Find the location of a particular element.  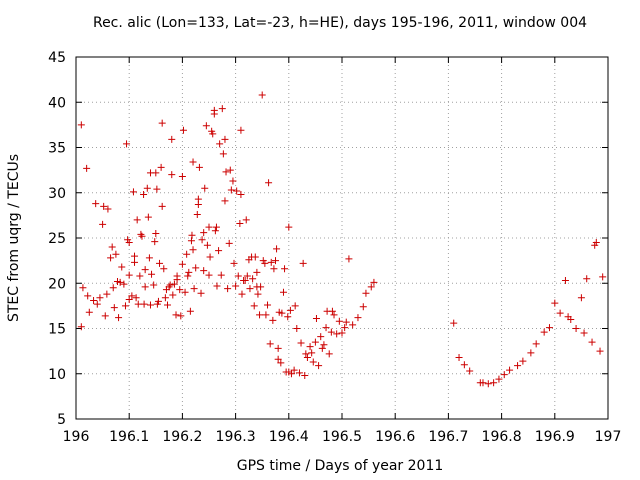

x-tick-label: 196.1 is located at coordinates (129, 437).